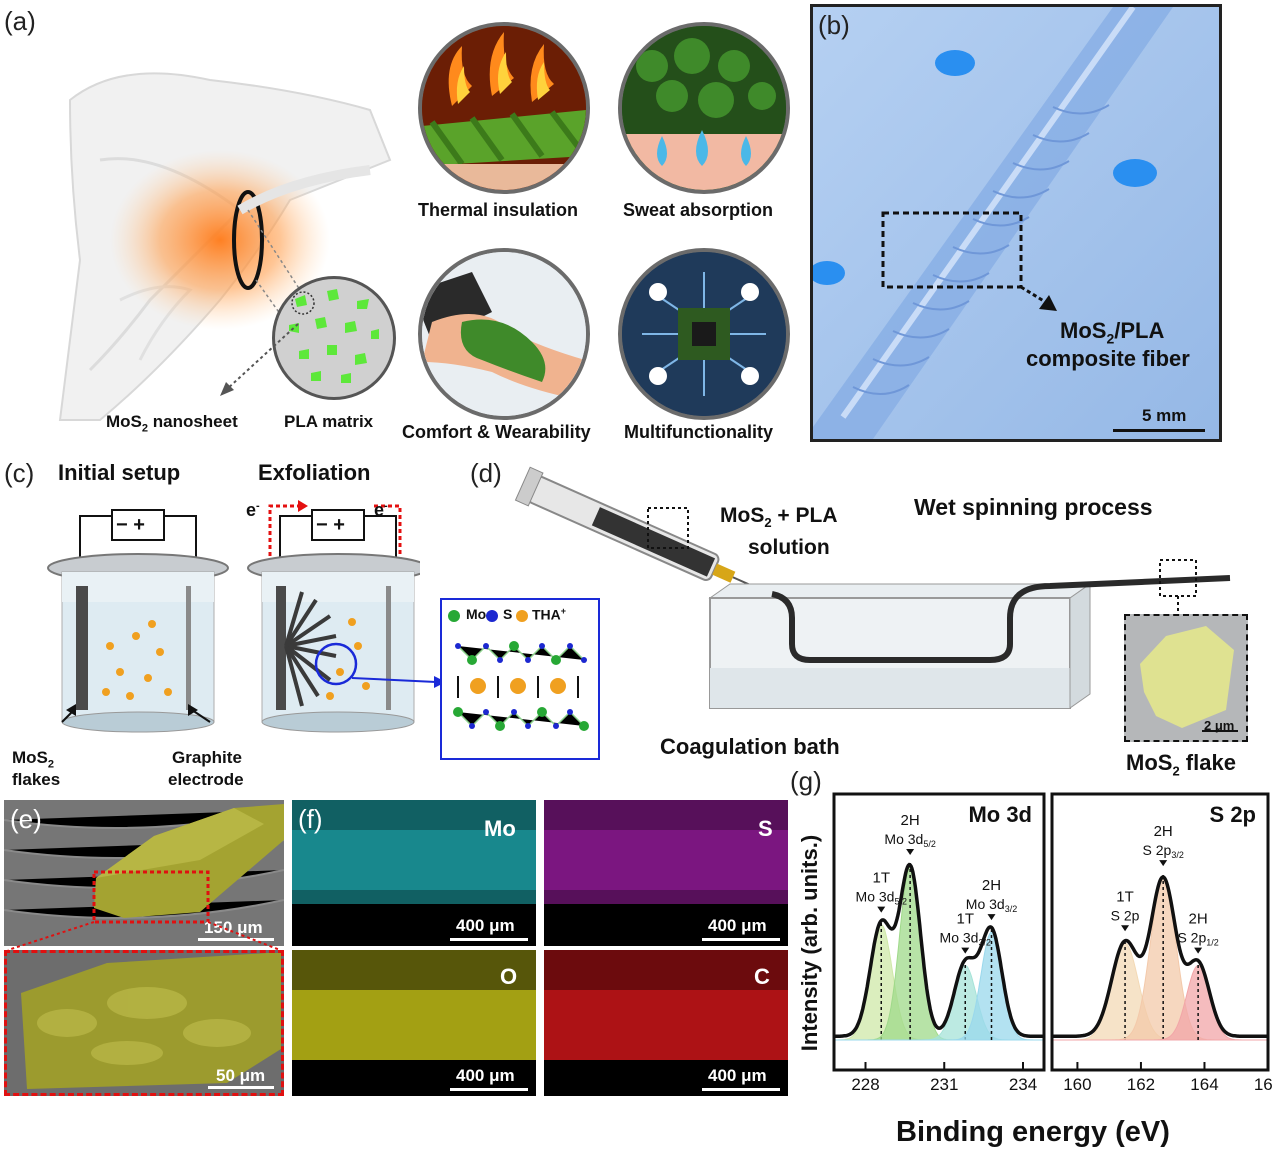  Describe the element at coordinates (496, 432) in the screenshot. I see `feature-label-comfort: Comfort & Wearability` at that location.